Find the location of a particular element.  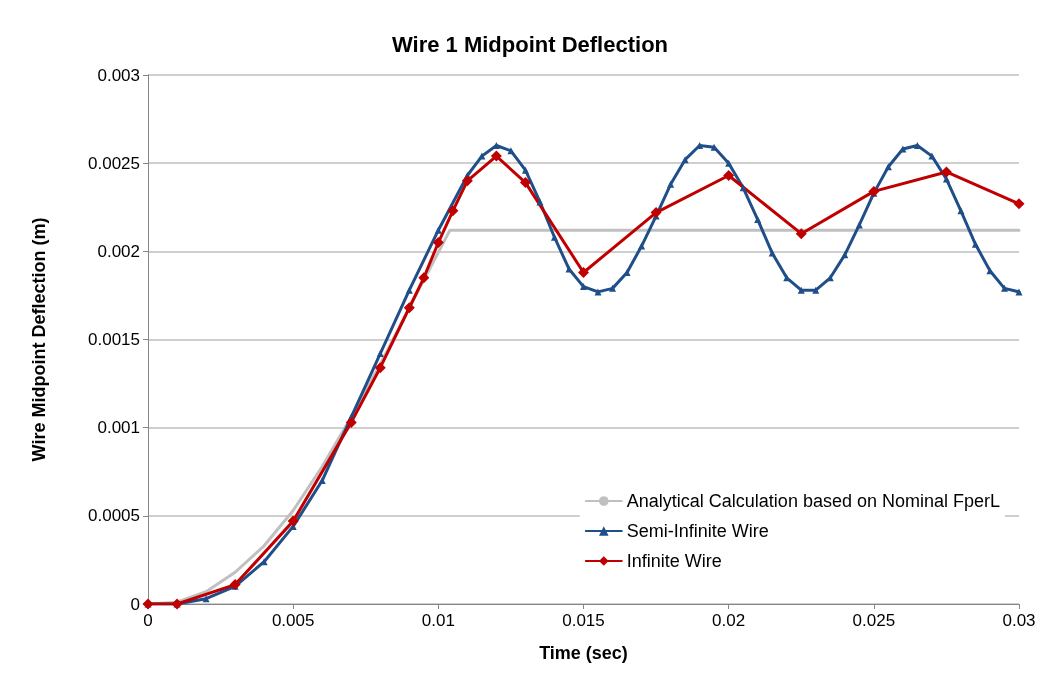

y-tick-label: 0.0025 is located at coordinates (114, 163).